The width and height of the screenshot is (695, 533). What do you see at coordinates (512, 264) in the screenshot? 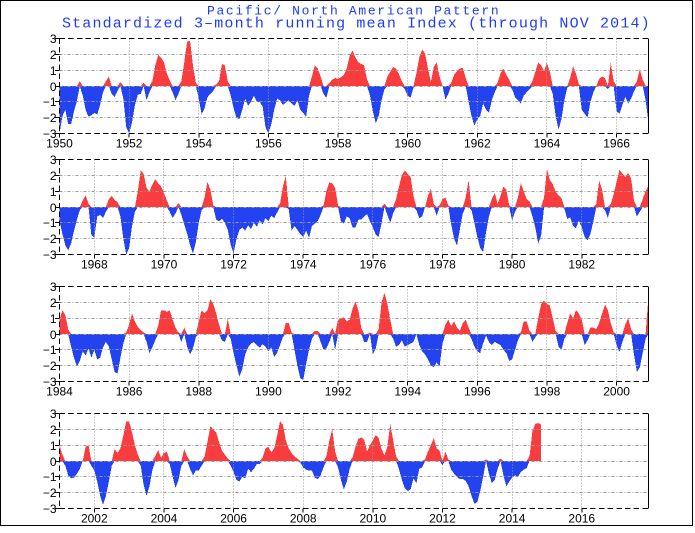
I see `svg-text: 1980` at bounding box center [512, 264].